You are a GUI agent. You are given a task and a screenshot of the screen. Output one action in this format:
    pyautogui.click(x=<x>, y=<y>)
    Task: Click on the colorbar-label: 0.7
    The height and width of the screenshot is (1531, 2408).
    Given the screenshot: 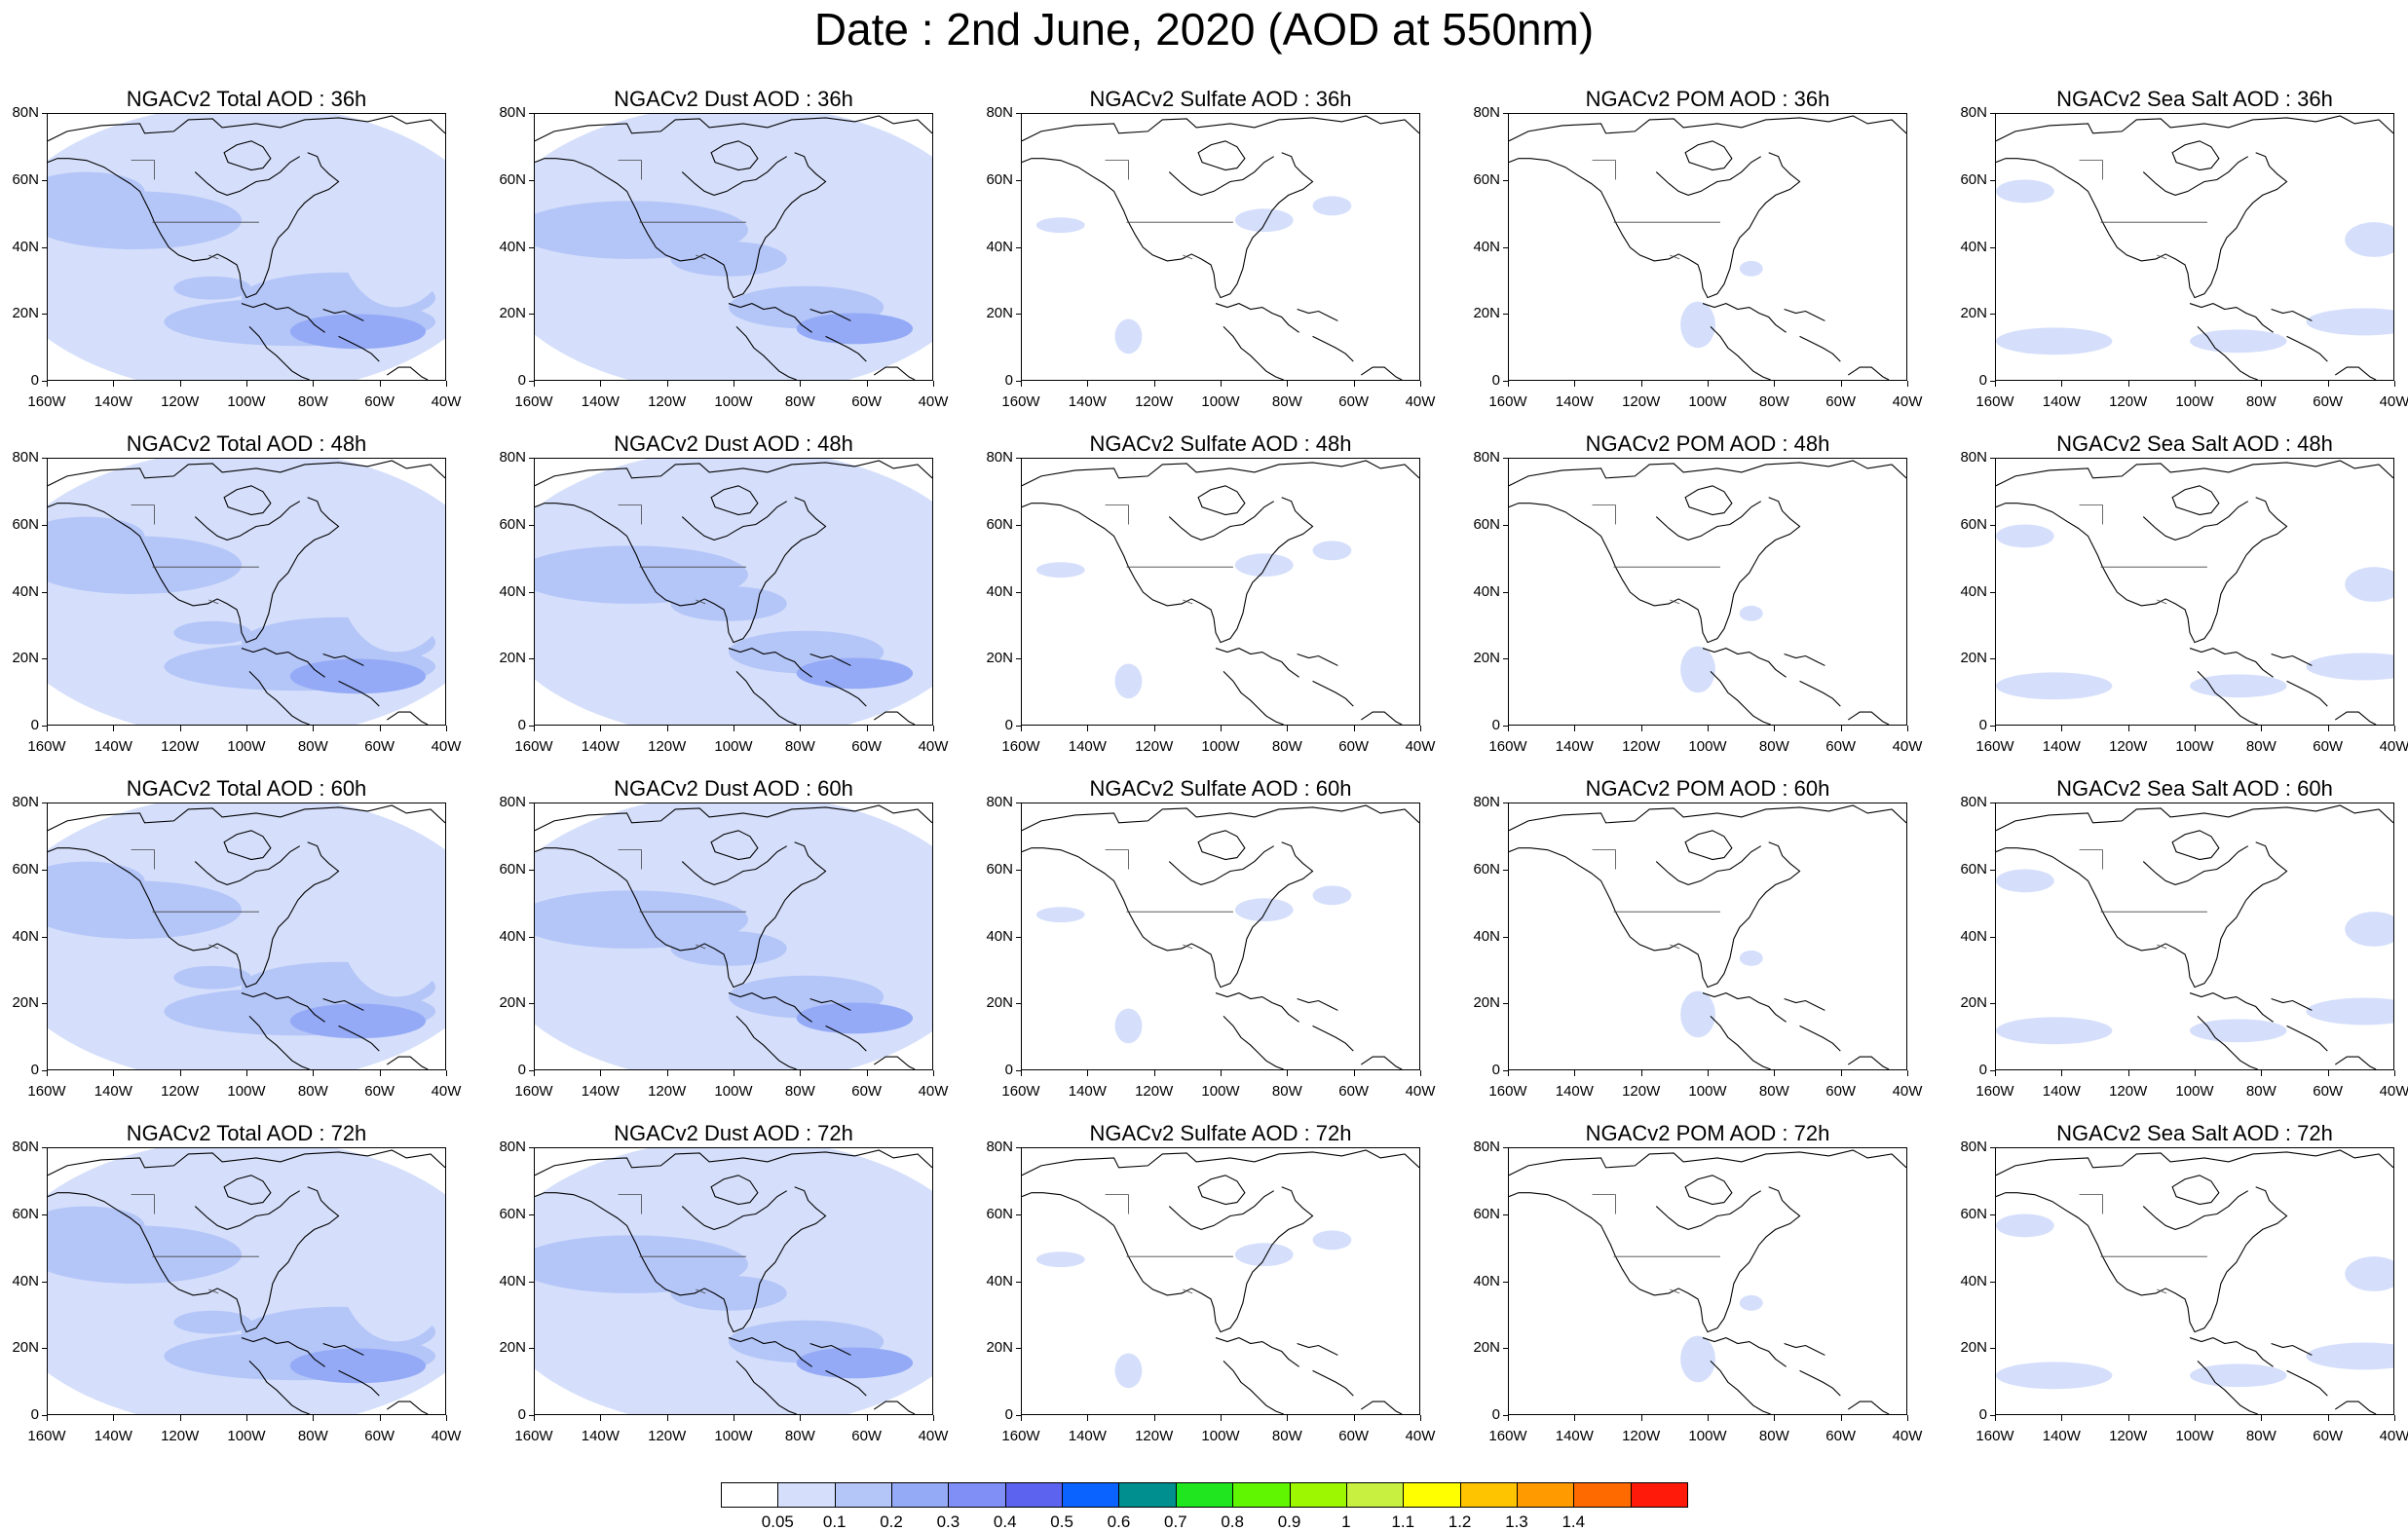 What is the action you would take?
    pyautogui.click(x=1175, y=1521)
    